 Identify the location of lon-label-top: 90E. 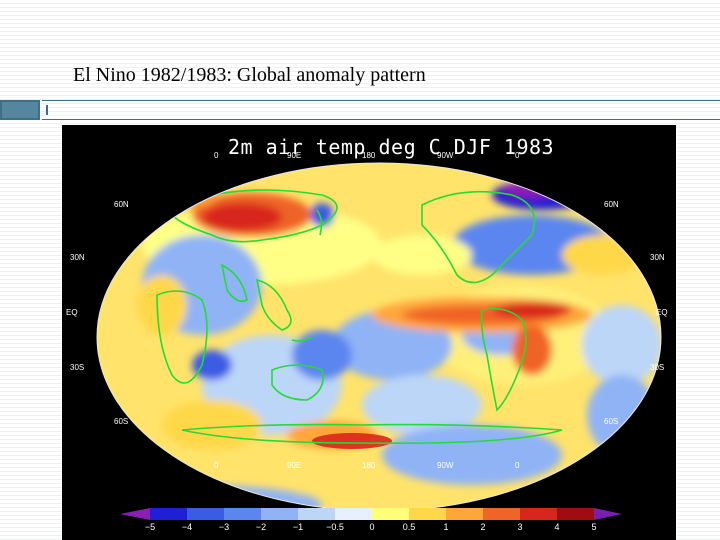
(294, 155).